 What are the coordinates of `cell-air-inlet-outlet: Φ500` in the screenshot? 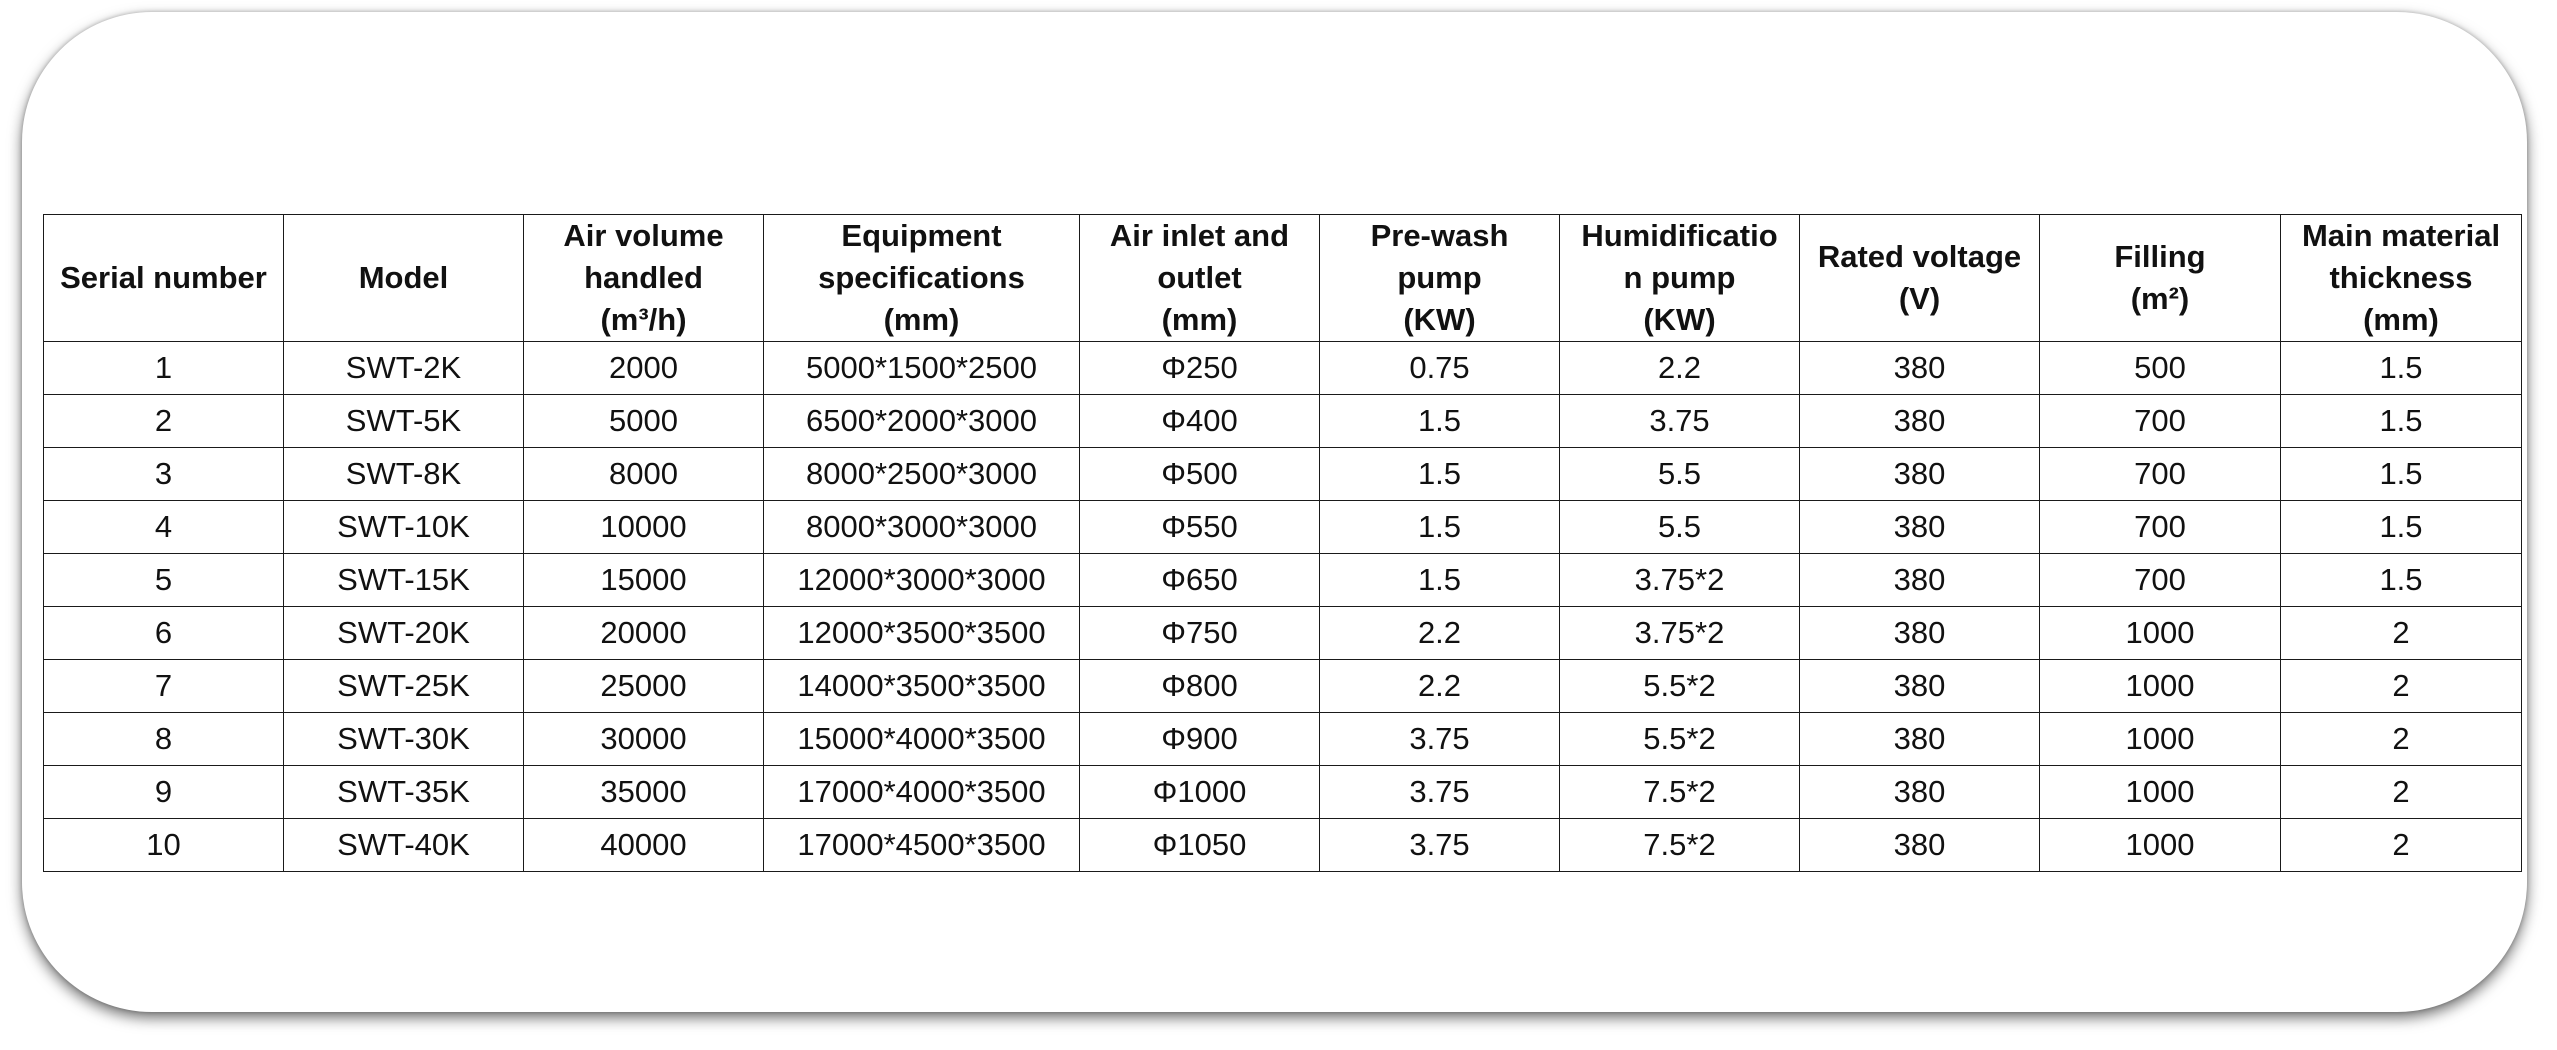 It's located at (1199, 474).